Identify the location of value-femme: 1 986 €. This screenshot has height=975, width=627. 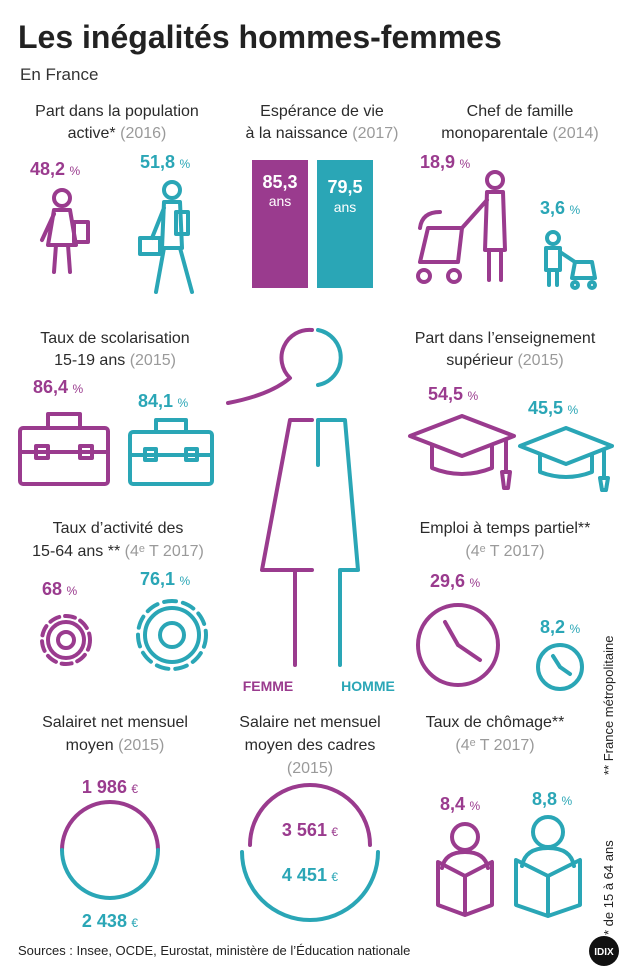
(110, 787).